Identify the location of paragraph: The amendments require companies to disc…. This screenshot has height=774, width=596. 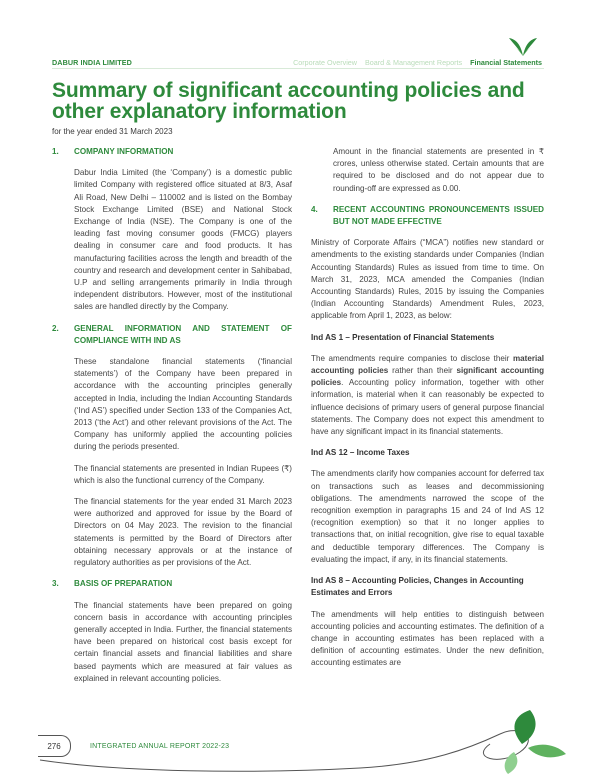
(427, 395).